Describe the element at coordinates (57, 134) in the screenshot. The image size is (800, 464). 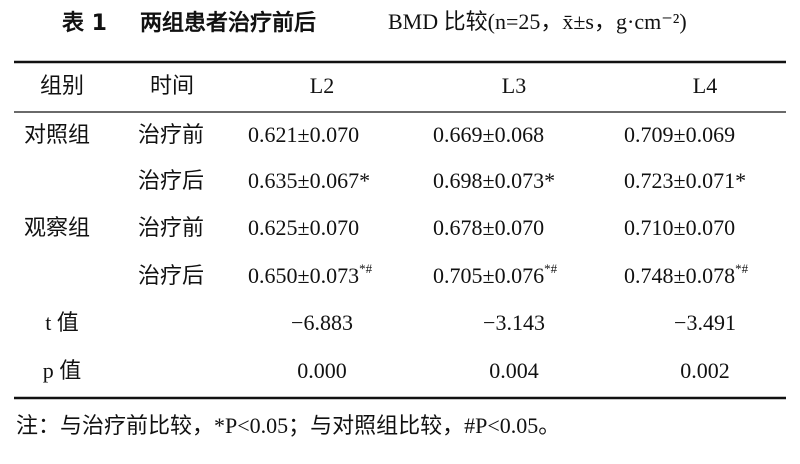
I see `group-label: 对照组` at that location.